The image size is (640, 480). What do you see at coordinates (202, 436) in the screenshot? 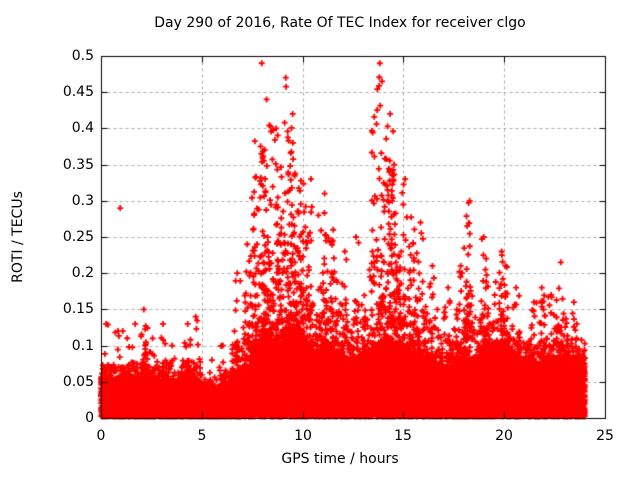
I see `x-tick-label: 5` at bounding box center [202, 436].